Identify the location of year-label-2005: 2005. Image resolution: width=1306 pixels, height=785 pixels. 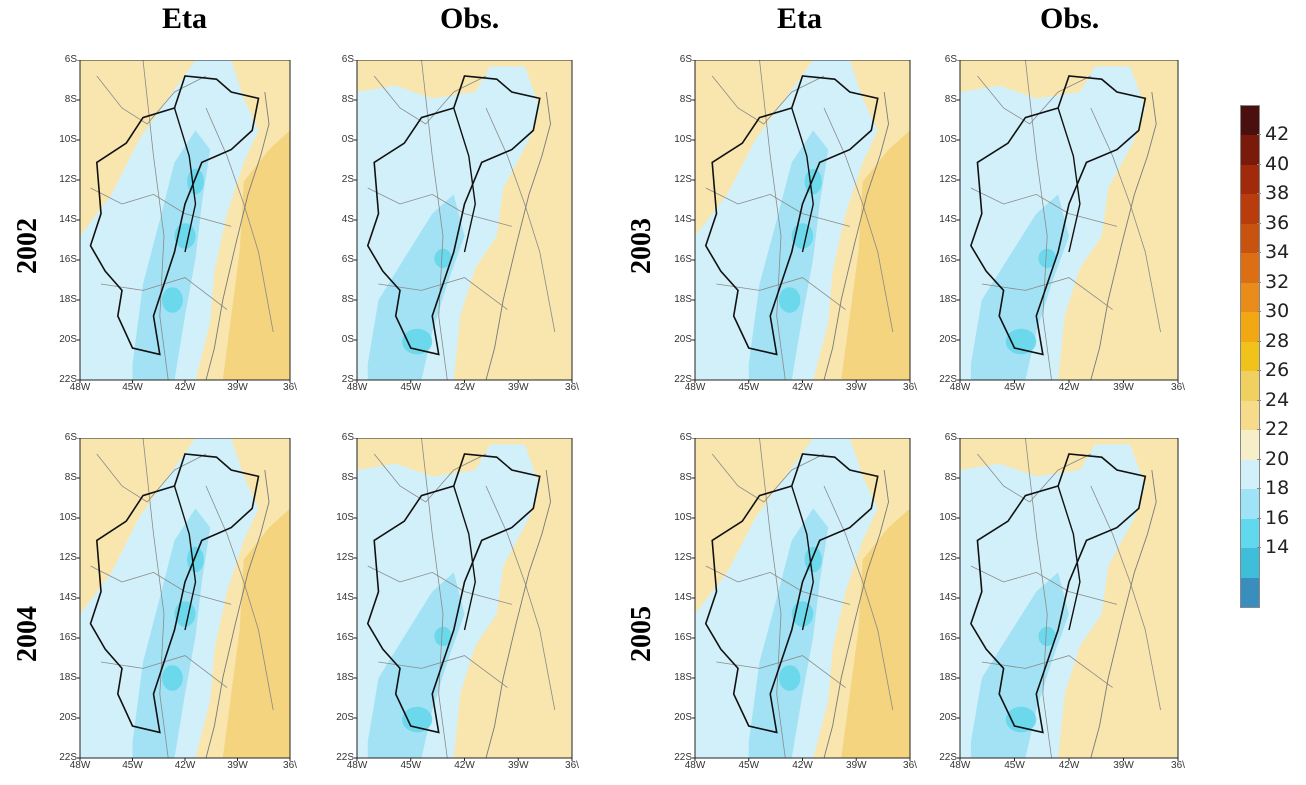
(641, 634).